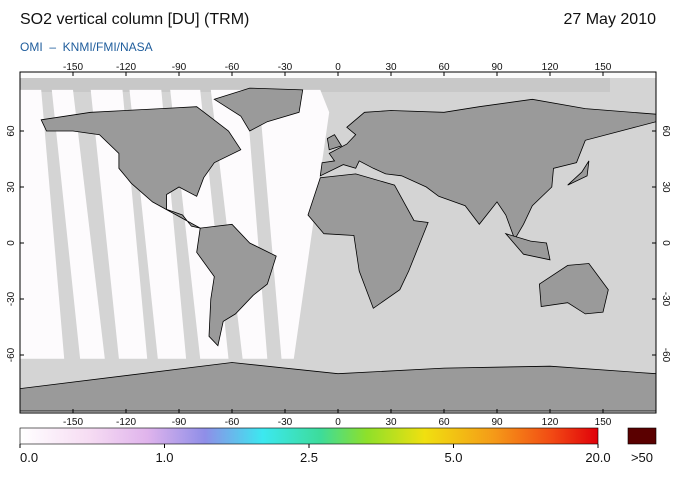  Describe the element at coordinates (642, 436) in the screenshot. I see `colorbar-overflow` at that location.